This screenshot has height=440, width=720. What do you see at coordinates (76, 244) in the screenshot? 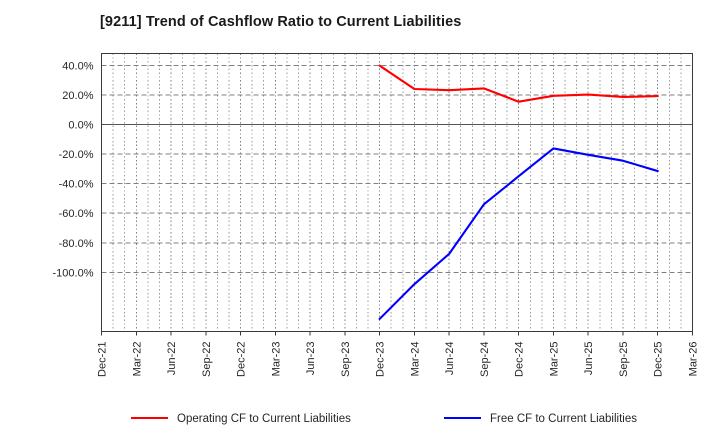
I see `y-tick-label: -80.0%` at bounding box center [76, 244].